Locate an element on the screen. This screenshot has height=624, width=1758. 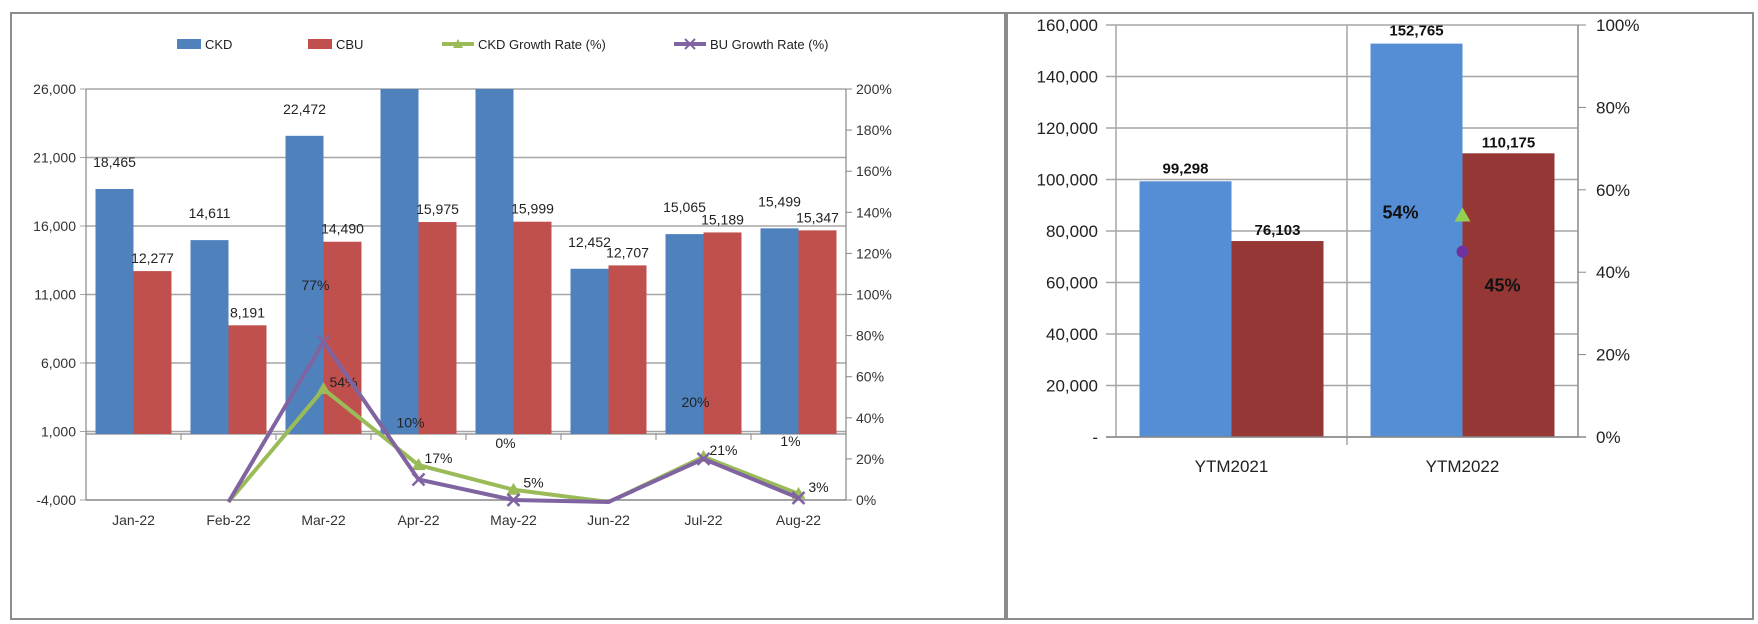
y-right-tick-label: 40% is located at coordinates (1613, 272).